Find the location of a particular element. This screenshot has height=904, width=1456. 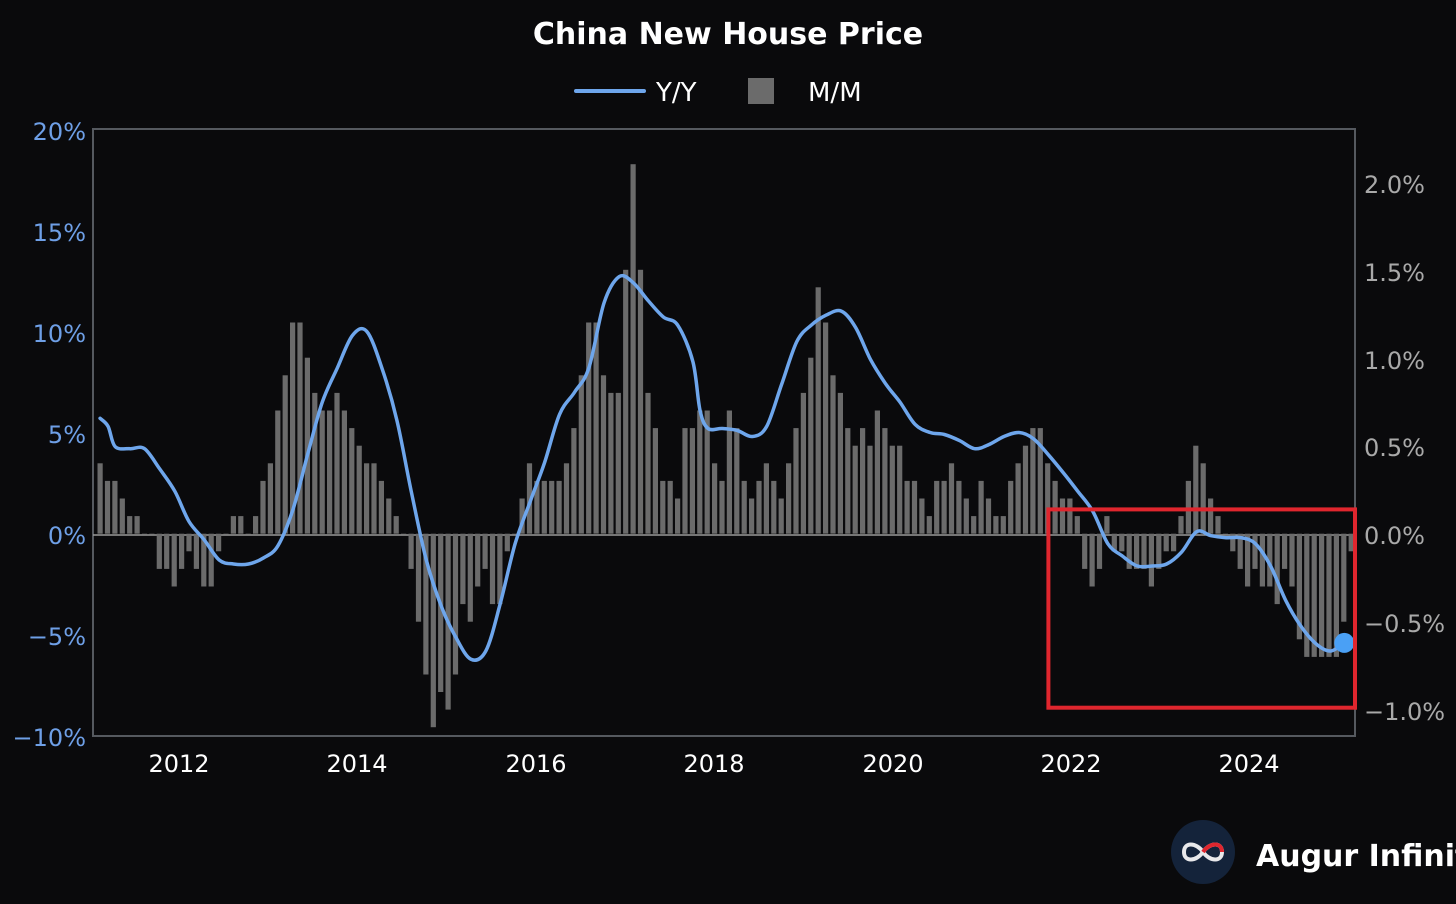

right-tick-label: −0.5% is located at coordinates (1404, 624).